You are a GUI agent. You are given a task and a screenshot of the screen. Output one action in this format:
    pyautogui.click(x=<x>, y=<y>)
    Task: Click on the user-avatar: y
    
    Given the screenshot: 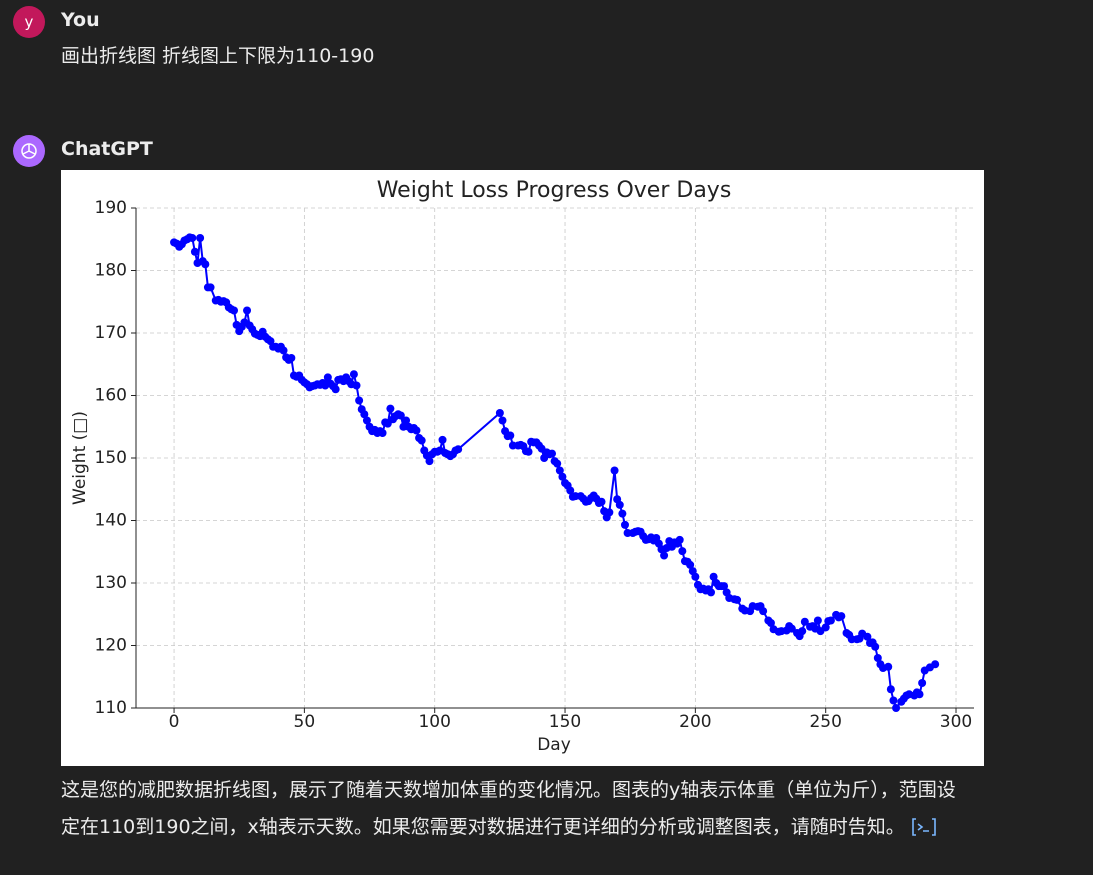 What is the action you would take?
    pyautogui.click(x=29, y=22)
    